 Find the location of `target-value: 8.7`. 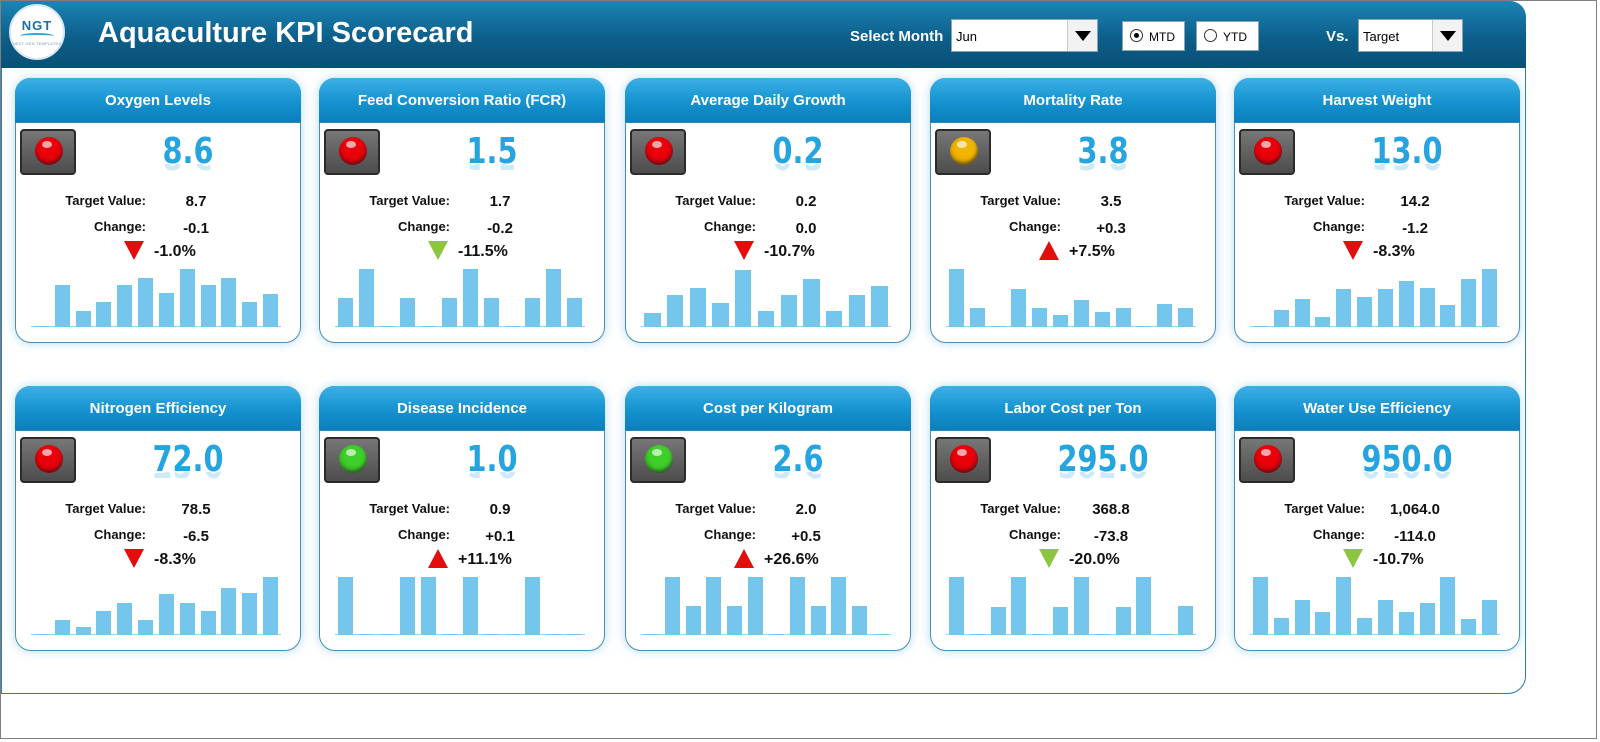

target-value: 8.7 is located at coordinates (196, 201).